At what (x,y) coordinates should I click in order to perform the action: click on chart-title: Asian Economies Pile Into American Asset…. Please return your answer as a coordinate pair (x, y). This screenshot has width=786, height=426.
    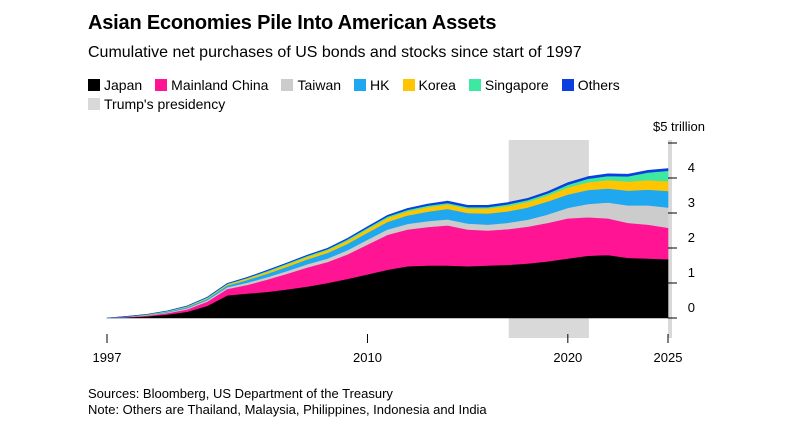
    Looking at the image, I should click on (292, 23).